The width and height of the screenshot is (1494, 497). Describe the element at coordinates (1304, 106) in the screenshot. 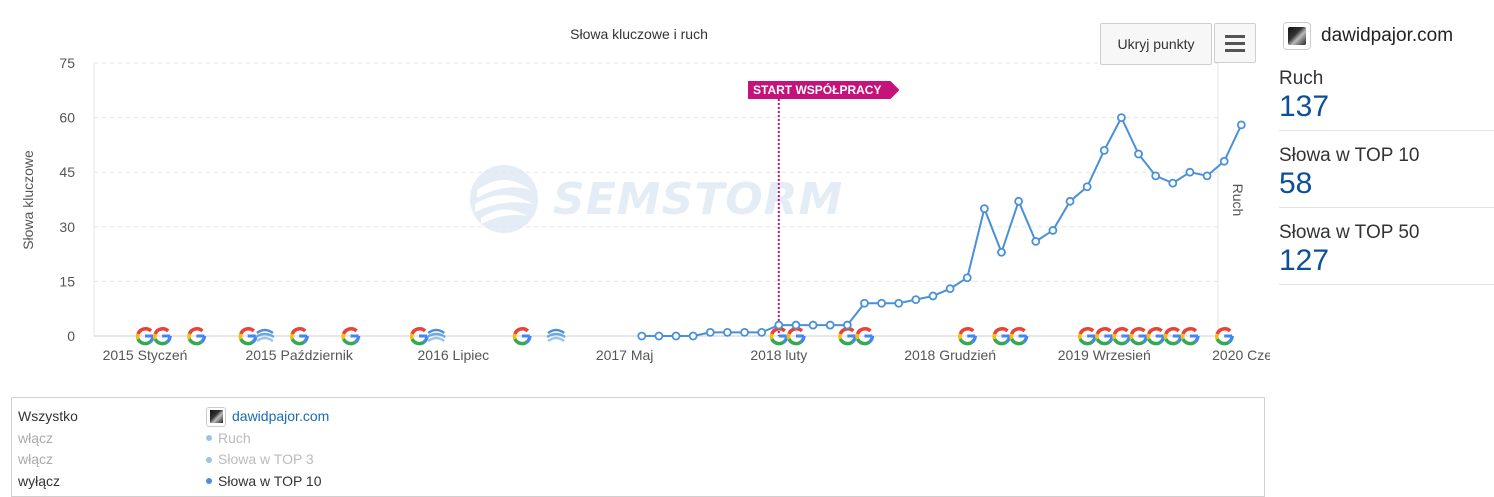

I see `stat-value: 137` at that location.